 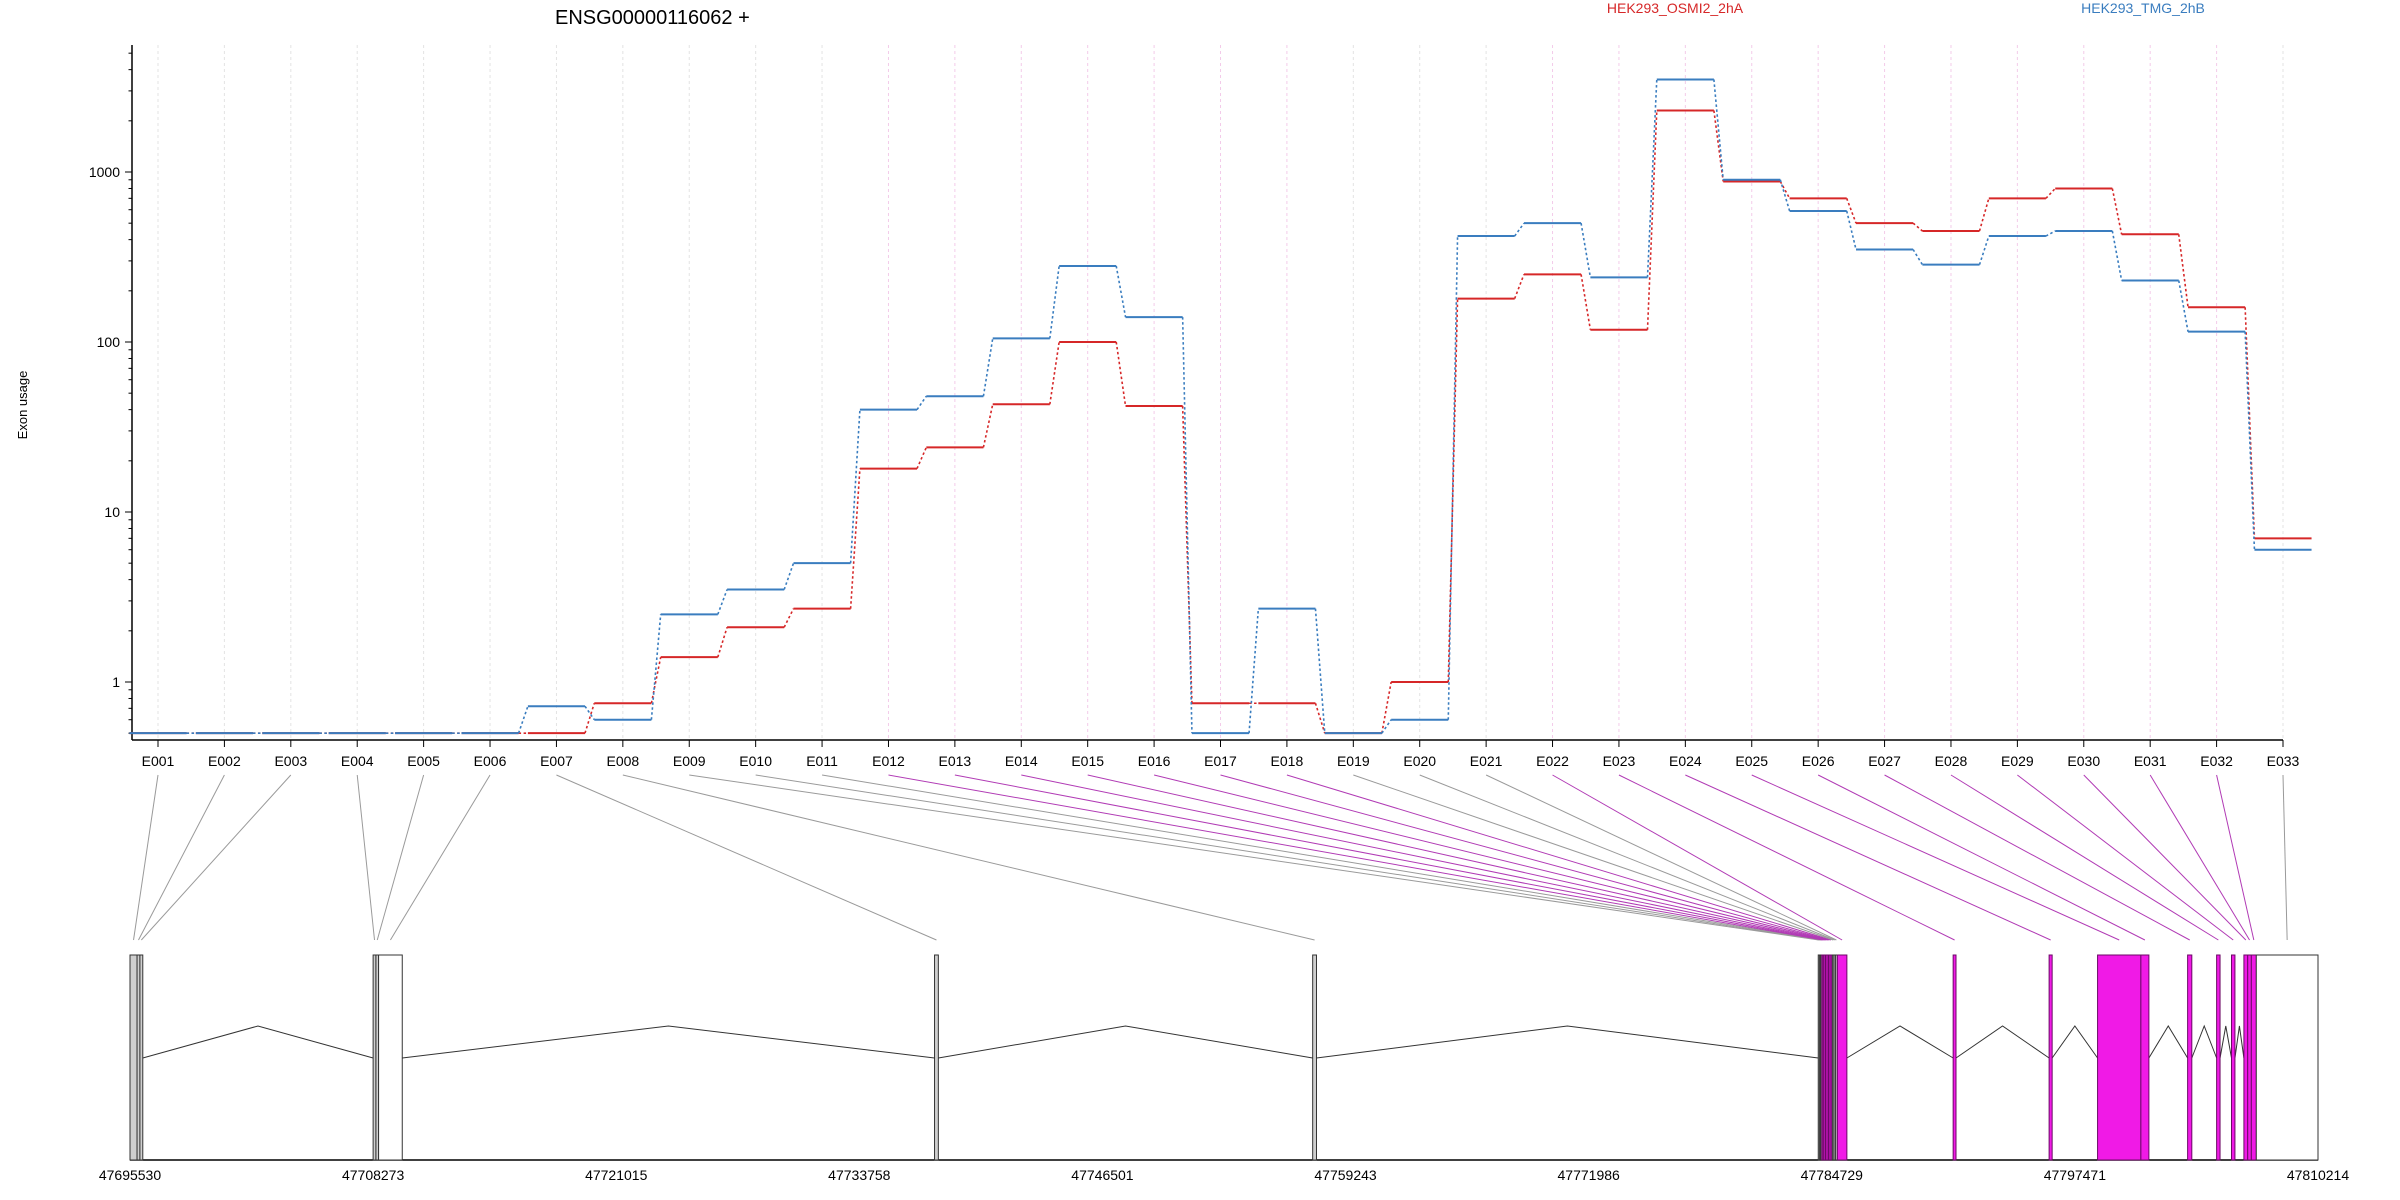 I want to click on x-tick-label: E022, so click(x=1552, y=761).